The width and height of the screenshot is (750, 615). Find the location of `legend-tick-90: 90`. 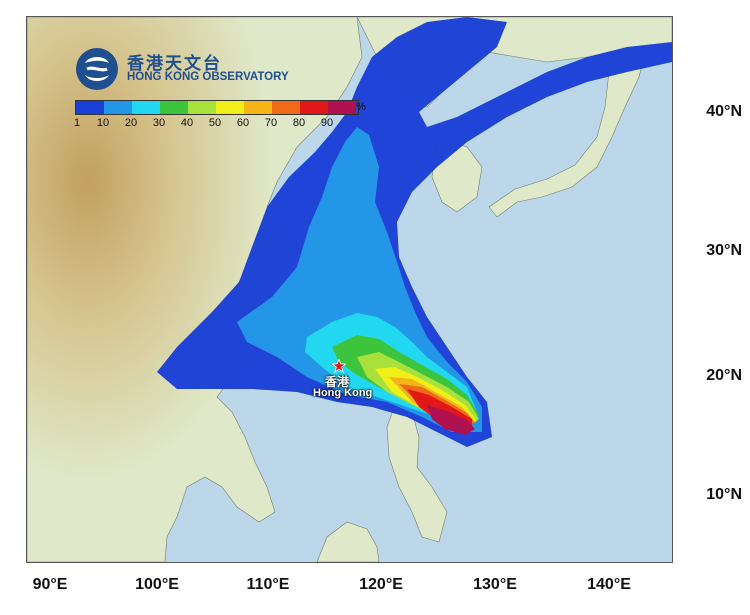

legend-tick-90: 90 is located at coordinates (327, 123).